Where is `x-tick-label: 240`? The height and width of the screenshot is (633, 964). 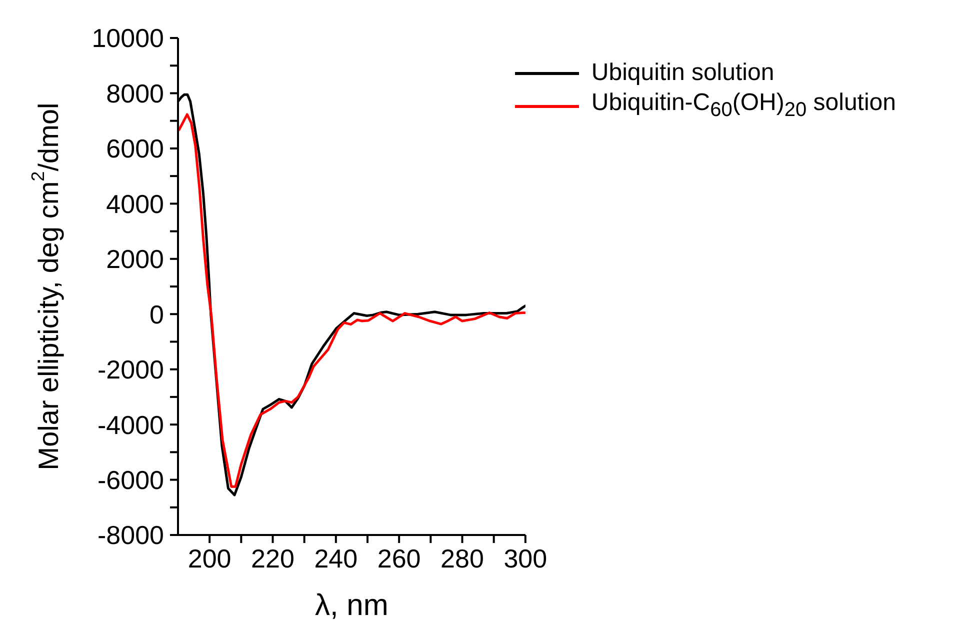 x-tick-label: 240 is located at coordinates (336, 558).